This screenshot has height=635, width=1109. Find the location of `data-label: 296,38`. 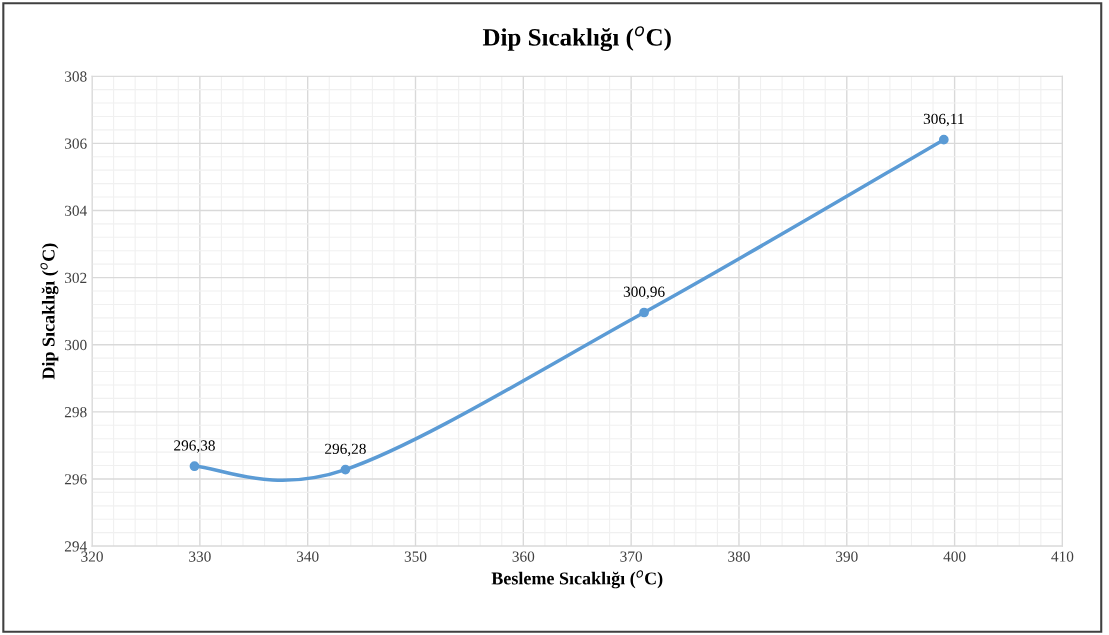

data-label: 296,38 is located at coordinates (194, 446).